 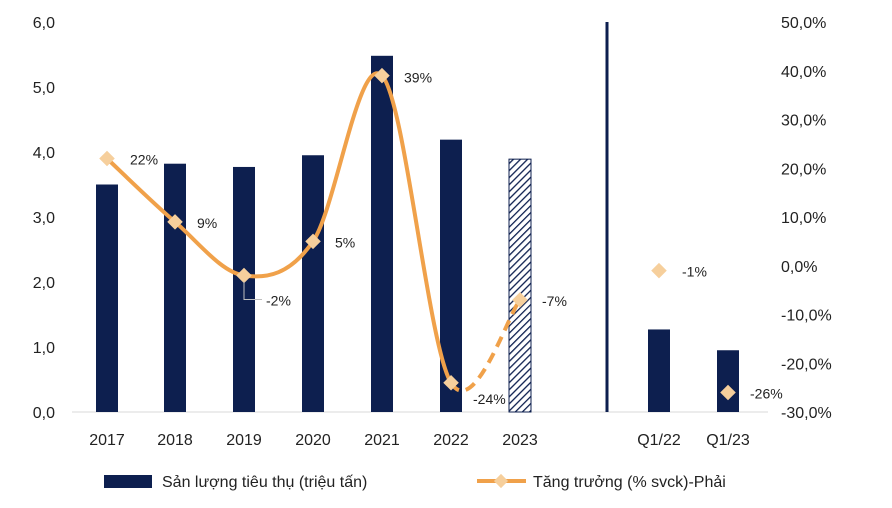 I want to click on growth-data-label: 39%, so click(x=418, y=78).